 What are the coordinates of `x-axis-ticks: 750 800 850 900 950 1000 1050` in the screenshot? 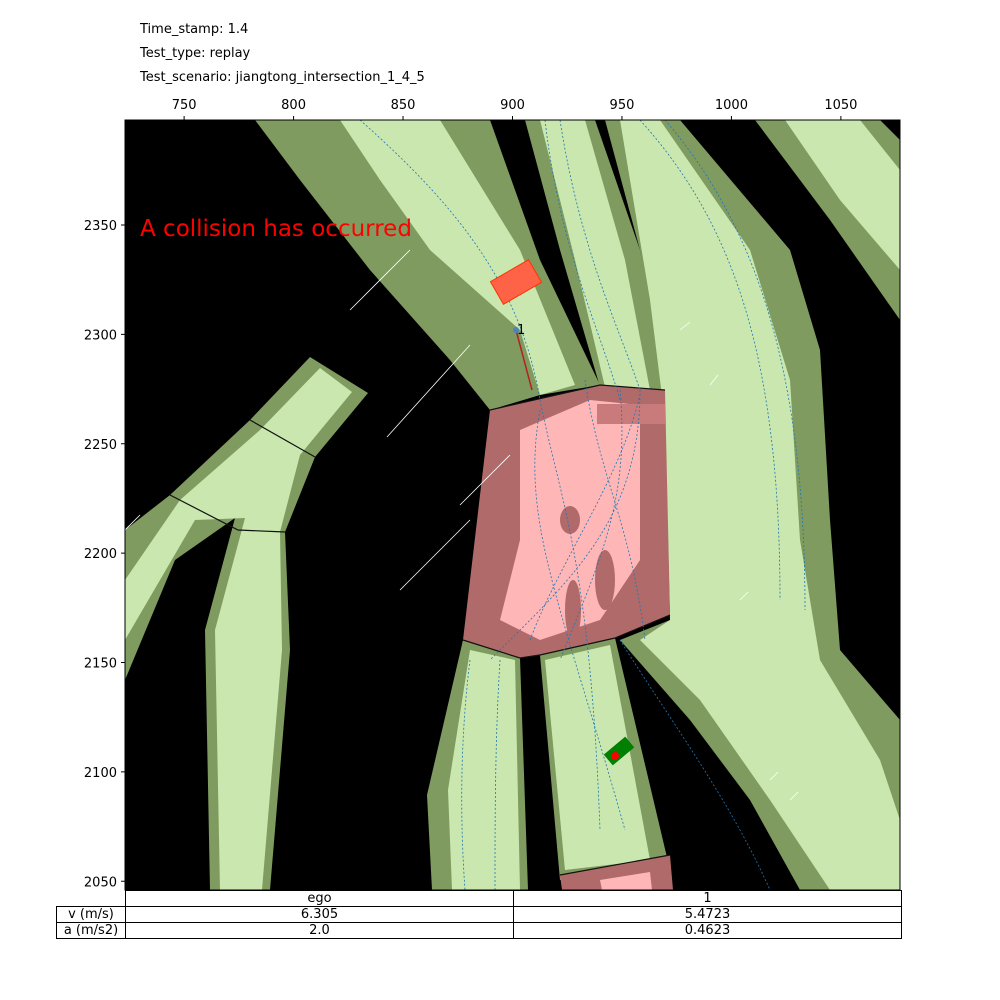 It's located at (514, 109).